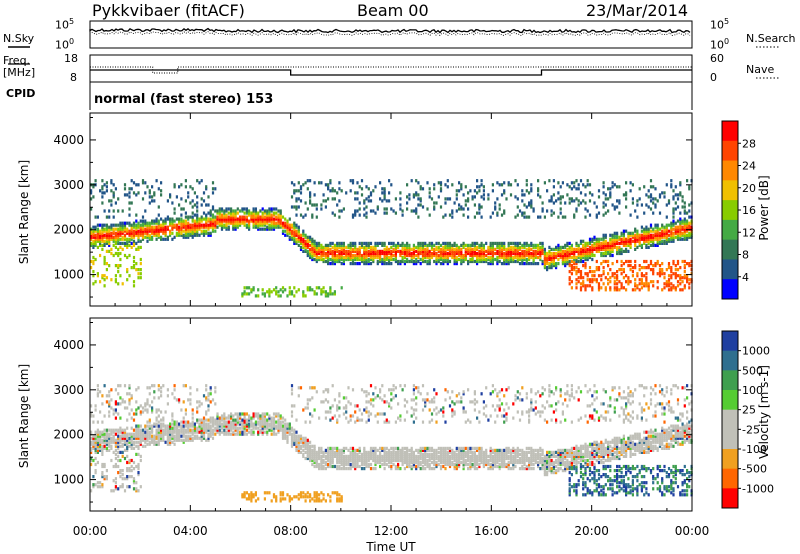  Describe the element at coordinates (21, 93) in the screenshot. I see `cpid-label: CPID` at that location.